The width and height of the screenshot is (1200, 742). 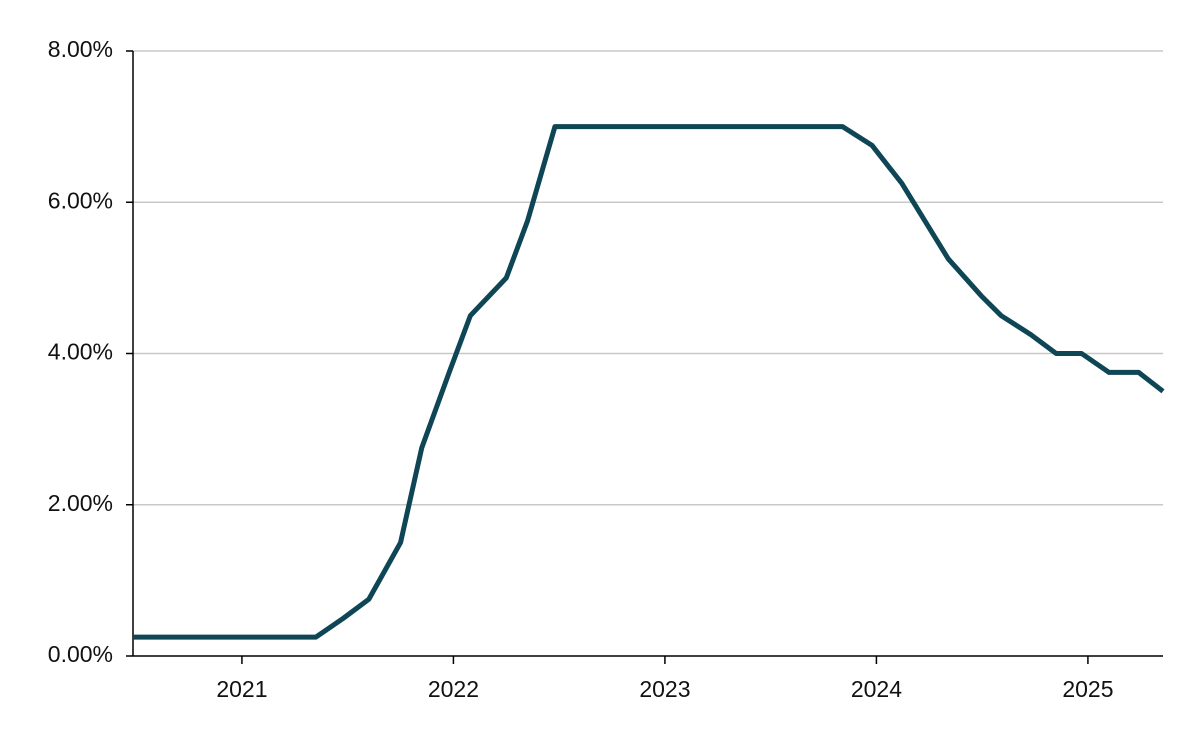 What do you see at coordinates (80, 503) in the screenshot?
I see `y-tick-label: 2.00%` at bounding box center [80, 503].